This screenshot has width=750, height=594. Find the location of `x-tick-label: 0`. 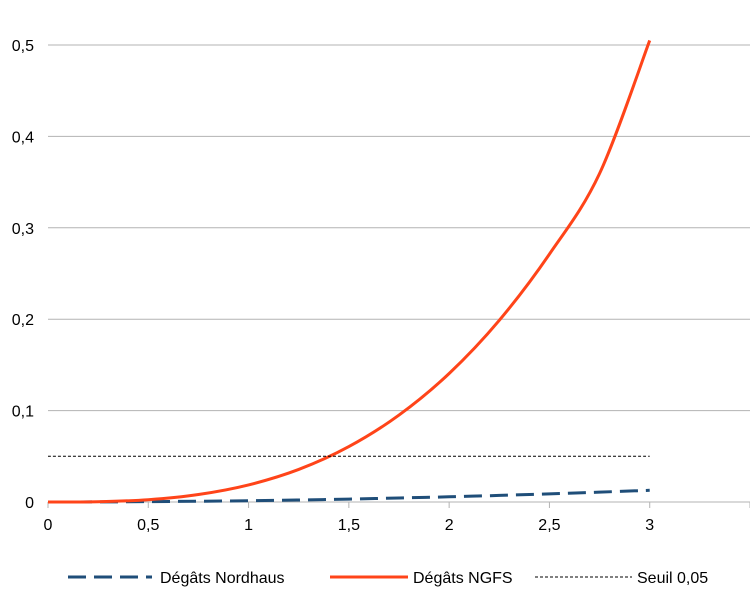

x-tick-label: 0 is located at coordinates (48, 525).